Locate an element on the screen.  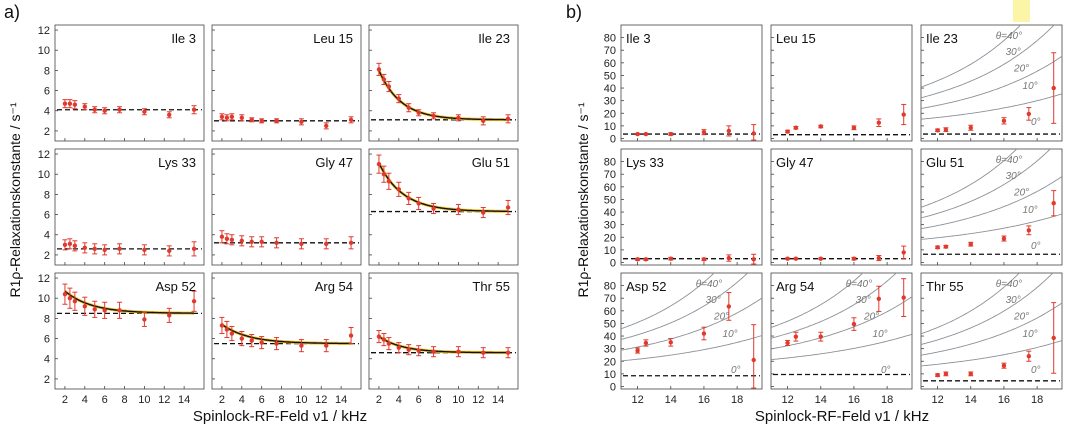
x-tick-label: 16 is located at coordinates (704, 400).